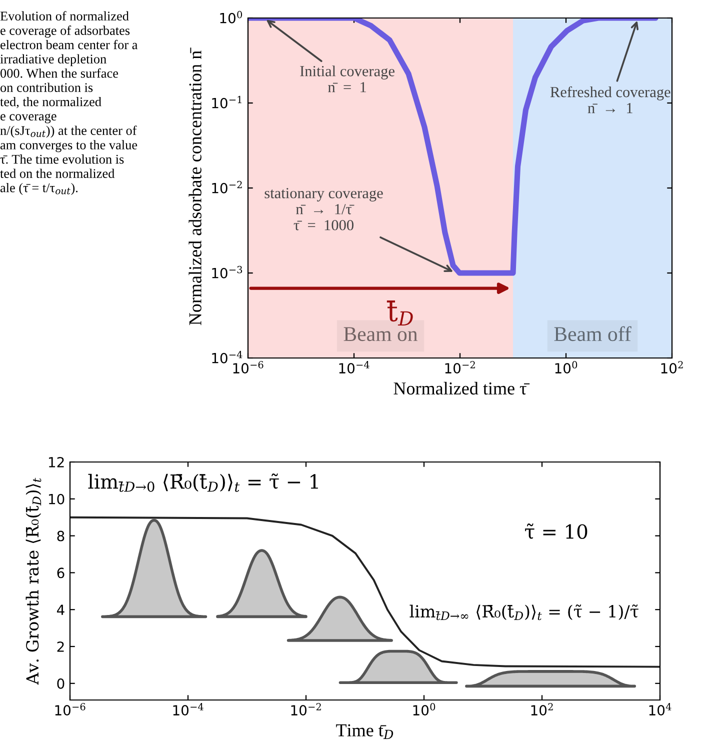  What do you see at coordinates (660, 709) in the screenshot?
I see `x-tick-label: 10$^{4}$` at bounding box center [660, 709].